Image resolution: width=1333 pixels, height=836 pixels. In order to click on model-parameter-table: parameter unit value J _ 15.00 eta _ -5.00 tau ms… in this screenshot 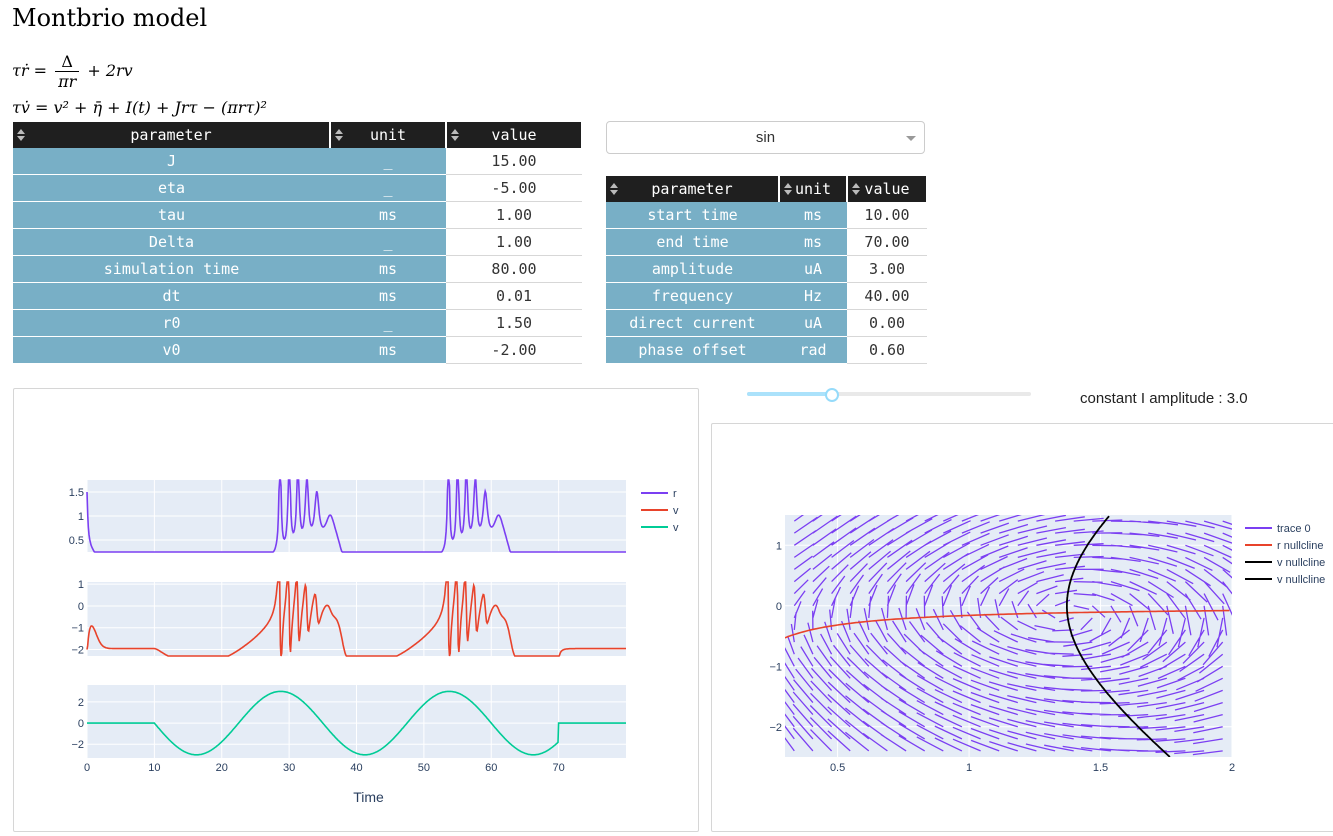, I will do `click(298, 243)`.